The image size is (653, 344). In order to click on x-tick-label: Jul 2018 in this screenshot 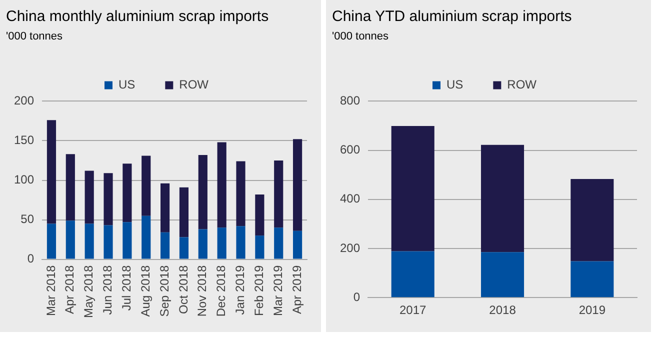, I will do `click(127, 287)`.